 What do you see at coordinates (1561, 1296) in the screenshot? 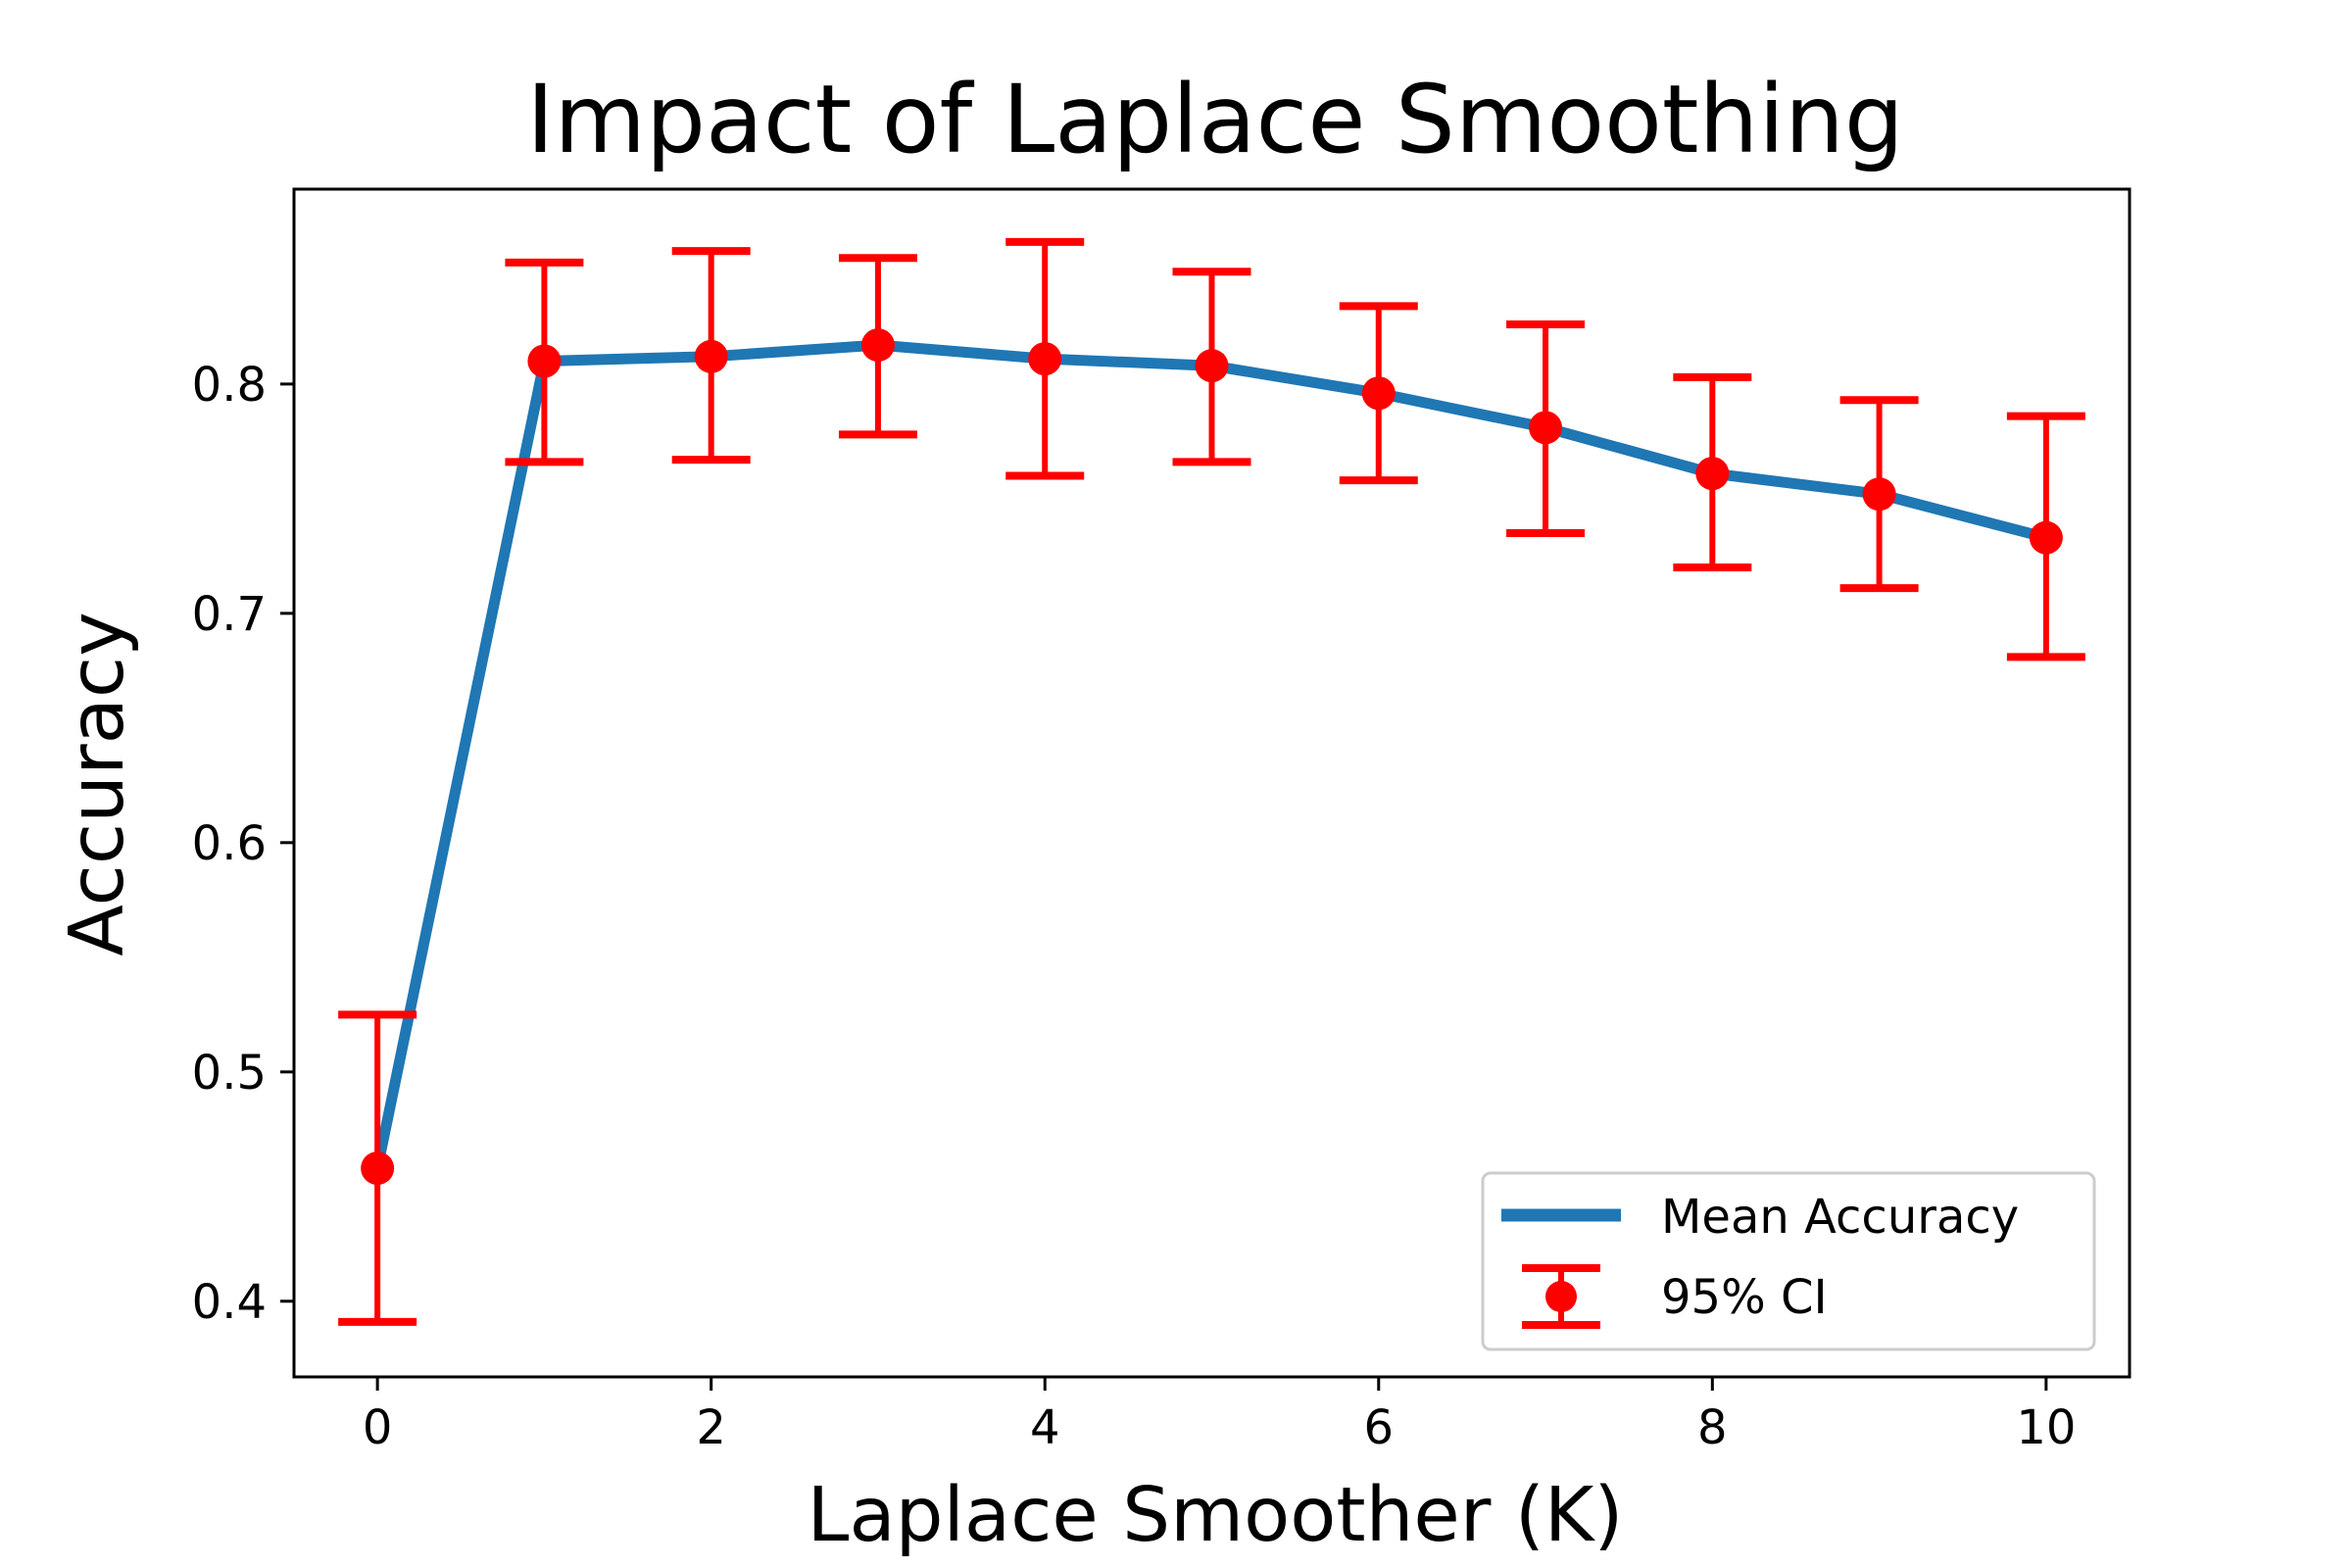
I see `legend-ci-swatch-marker` at bounding box center [1561, 1296].